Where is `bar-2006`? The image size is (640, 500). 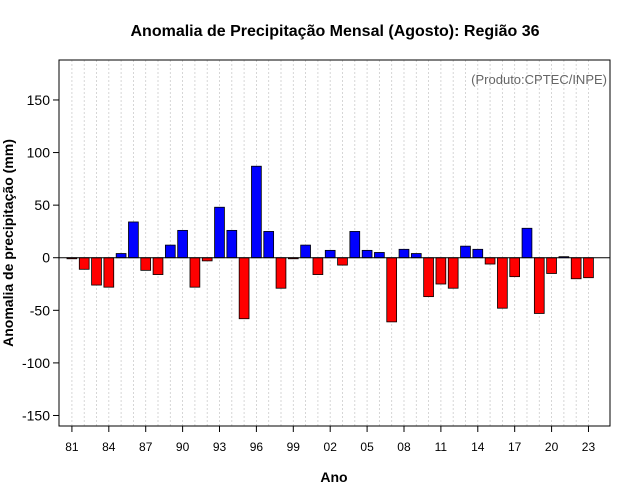
bar-2006 is located at coordinates (379, 255).